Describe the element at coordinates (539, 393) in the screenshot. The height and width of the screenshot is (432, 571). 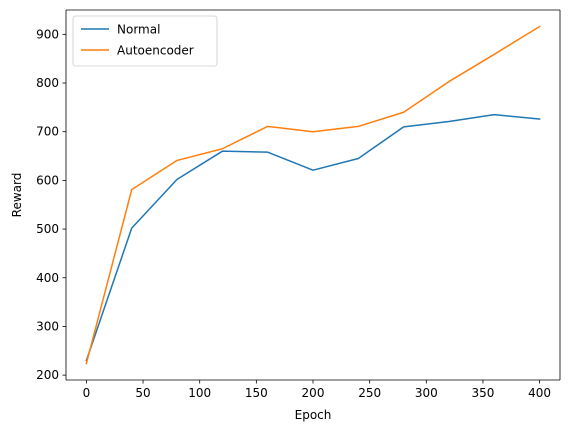
I see `x-tick-label: 400` at that location.